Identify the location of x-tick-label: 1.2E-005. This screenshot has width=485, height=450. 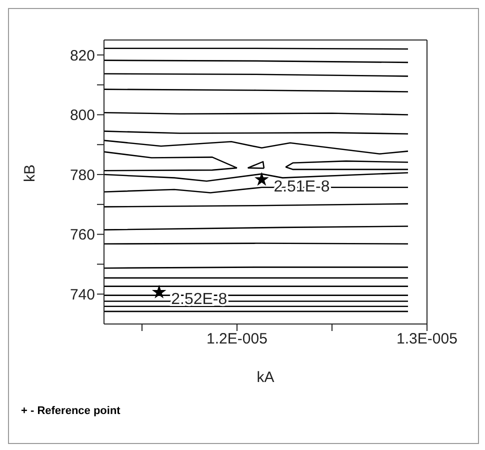
(237, 339).